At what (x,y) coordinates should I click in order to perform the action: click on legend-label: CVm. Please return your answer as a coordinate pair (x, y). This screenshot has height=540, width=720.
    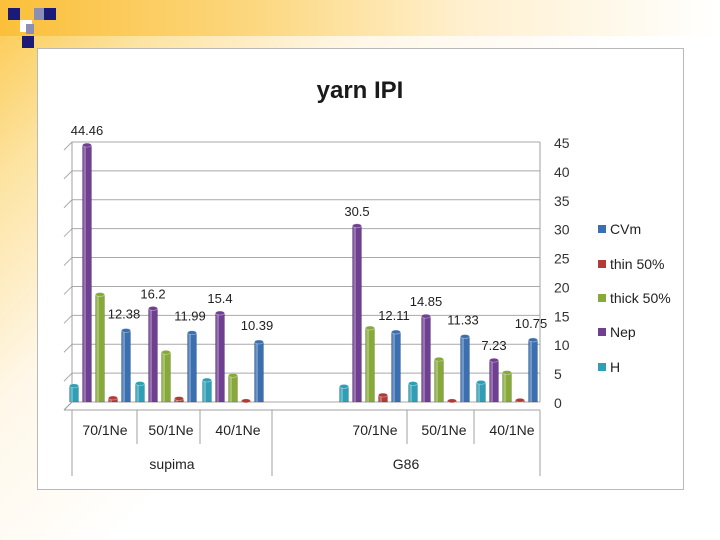
    Looking at the image, I should click on (625, 229).